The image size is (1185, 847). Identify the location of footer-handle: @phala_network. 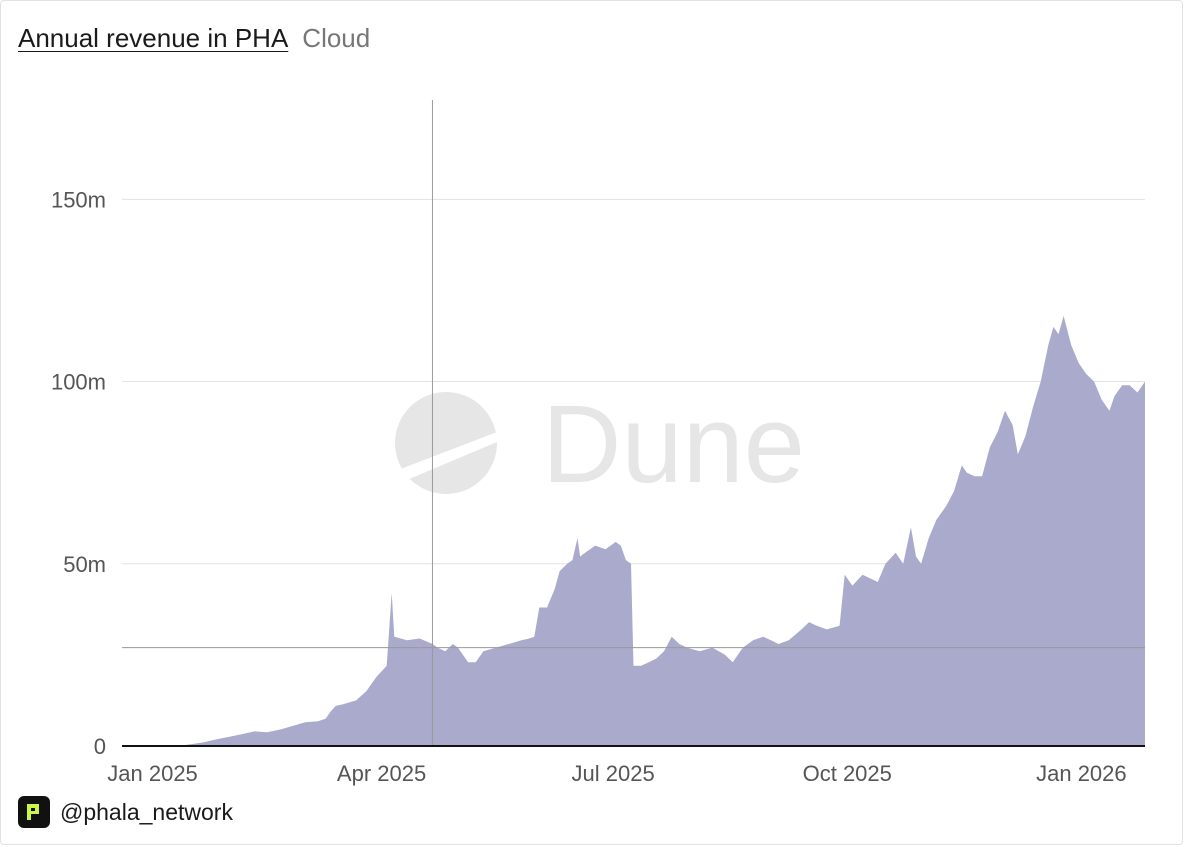
(146, 811).